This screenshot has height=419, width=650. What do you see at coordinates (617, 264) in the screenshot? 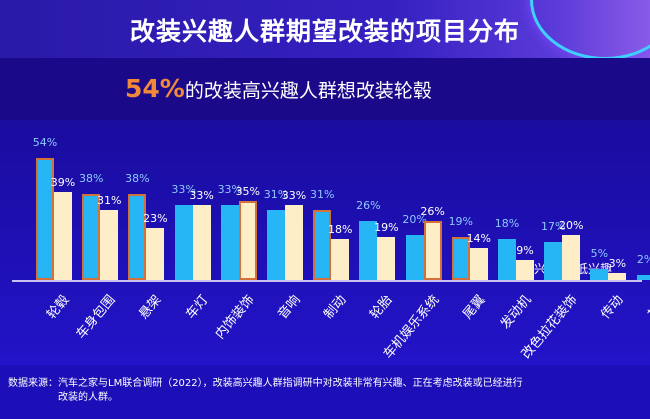
I see `label-low-12: 3%` at bounding box center [617, 264].